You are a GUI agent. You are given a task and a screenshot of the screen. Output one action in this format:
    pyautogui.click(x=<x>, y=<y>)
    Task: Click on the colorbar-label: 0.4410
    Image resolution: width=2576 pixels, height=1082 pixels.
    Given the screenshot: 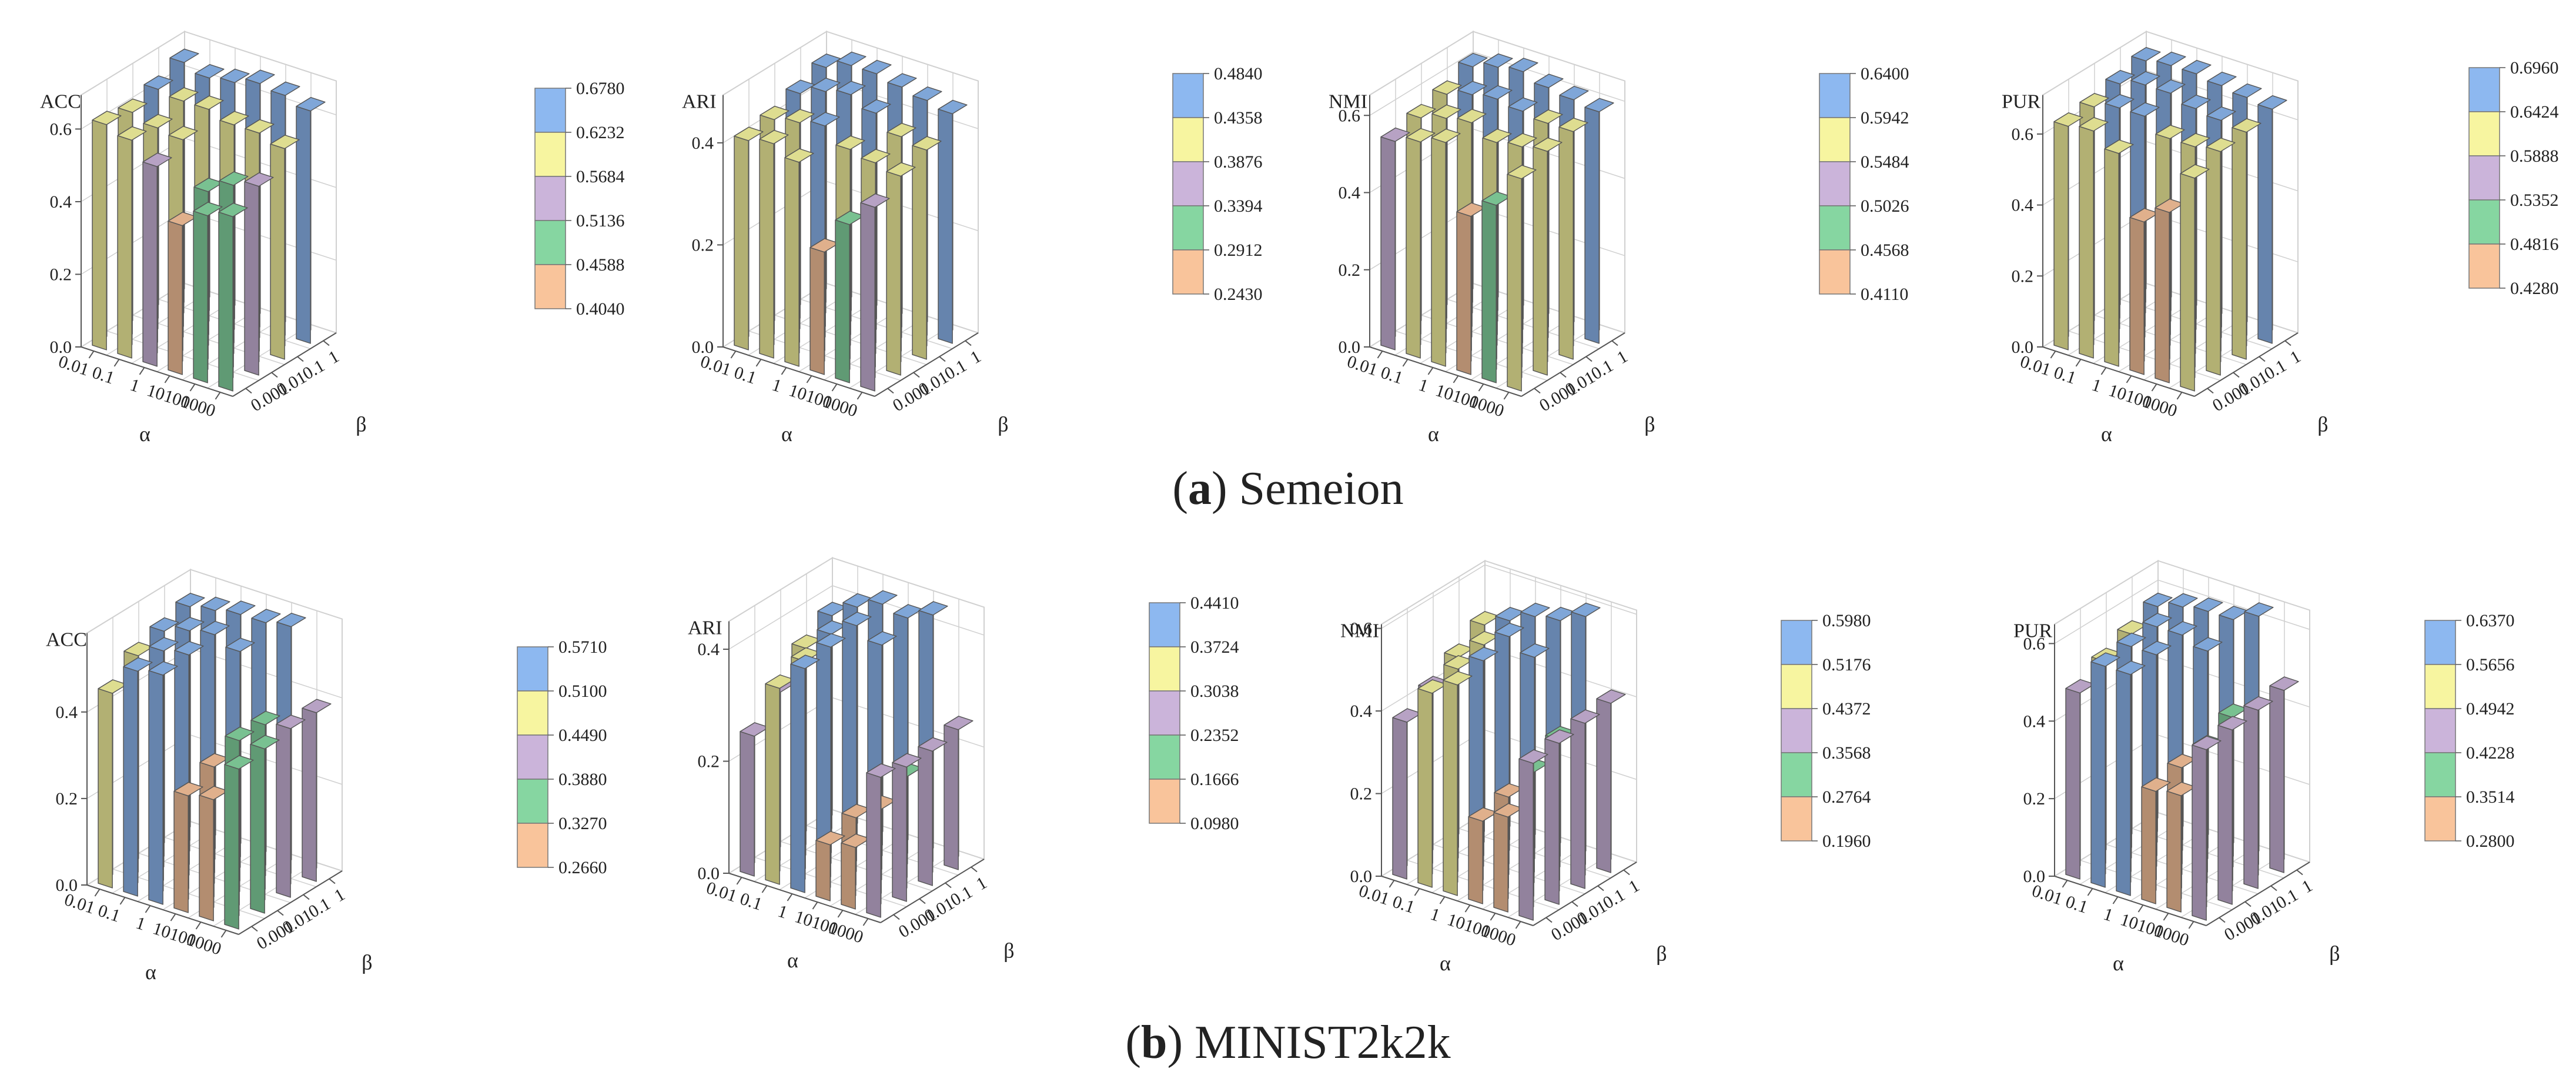 What is the action you would take?
    pyautogui.click(x=1214, y=603)
    